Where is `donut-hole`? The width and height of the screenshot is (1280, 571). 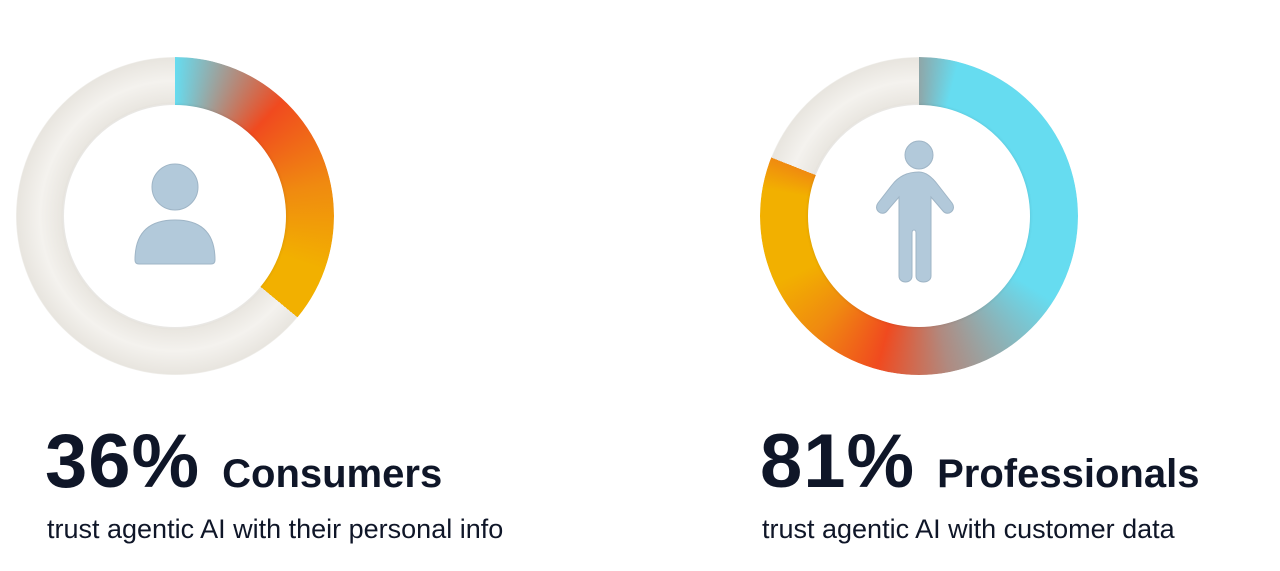 donut-hole is located at coordinates (175, 216).